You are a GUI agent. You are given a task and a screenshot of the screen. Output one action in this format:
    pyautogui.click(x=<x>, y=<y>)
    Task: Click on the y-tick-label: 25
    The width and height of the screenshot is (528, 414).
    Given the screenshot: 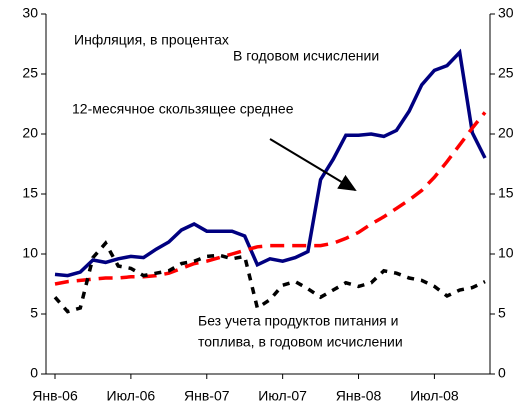 What is the action you would take?
    pyautogui.click(x=30, y=73)
    